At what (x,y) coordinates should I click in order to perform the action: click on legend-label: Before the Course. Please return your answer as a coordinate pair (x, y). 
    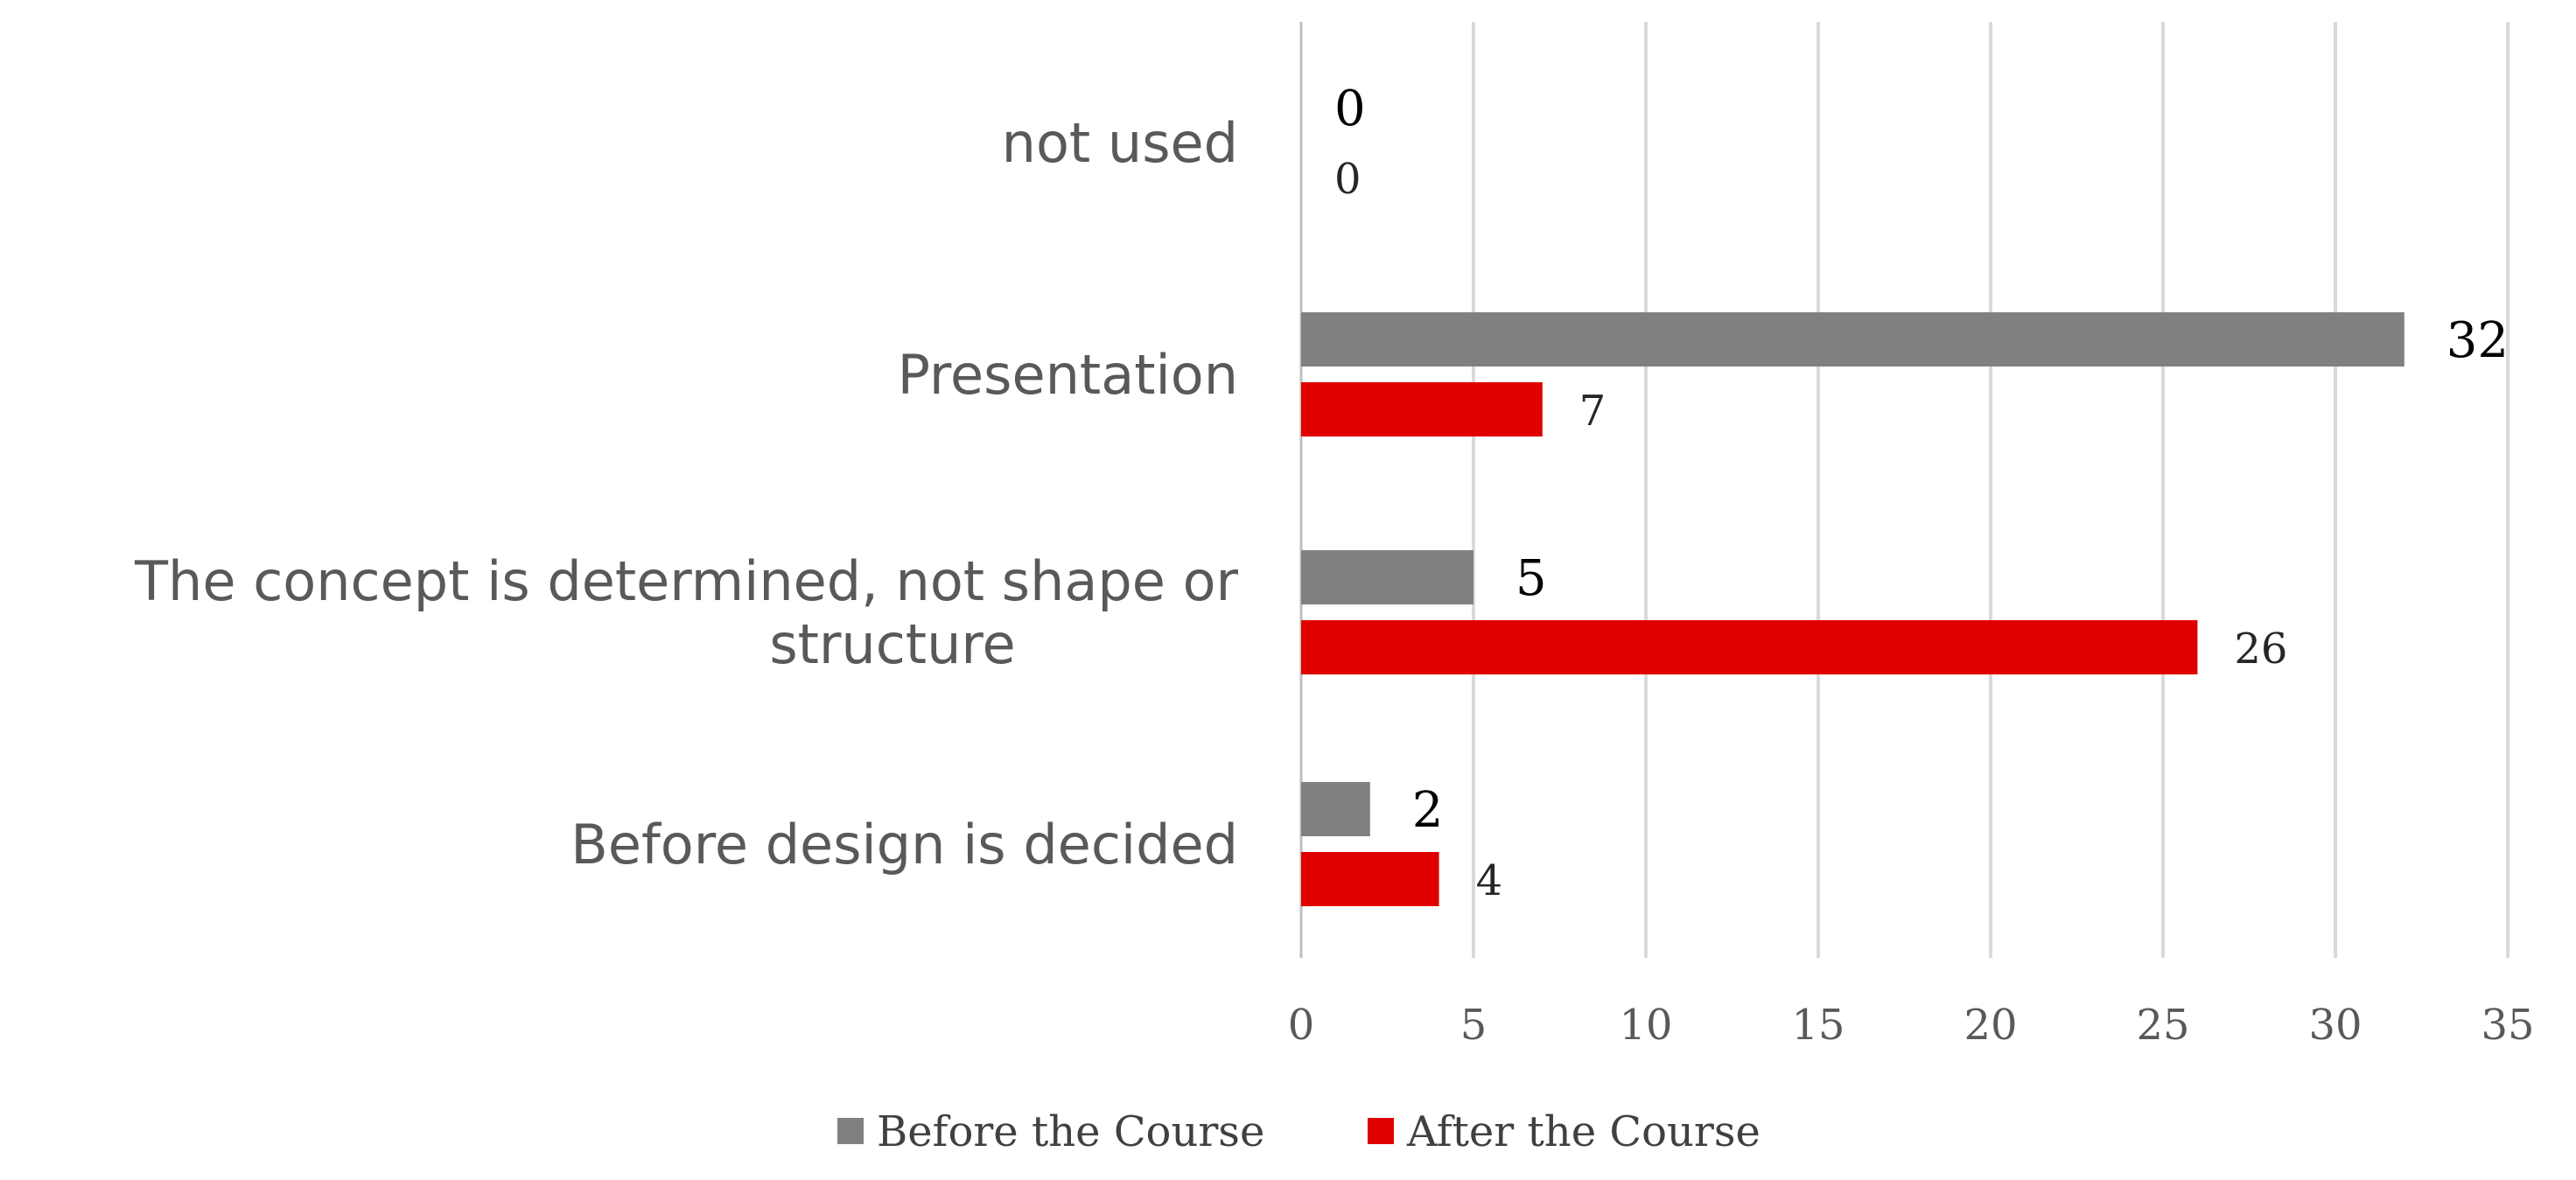
    Looking at the image, I should click on (1070, 1131).